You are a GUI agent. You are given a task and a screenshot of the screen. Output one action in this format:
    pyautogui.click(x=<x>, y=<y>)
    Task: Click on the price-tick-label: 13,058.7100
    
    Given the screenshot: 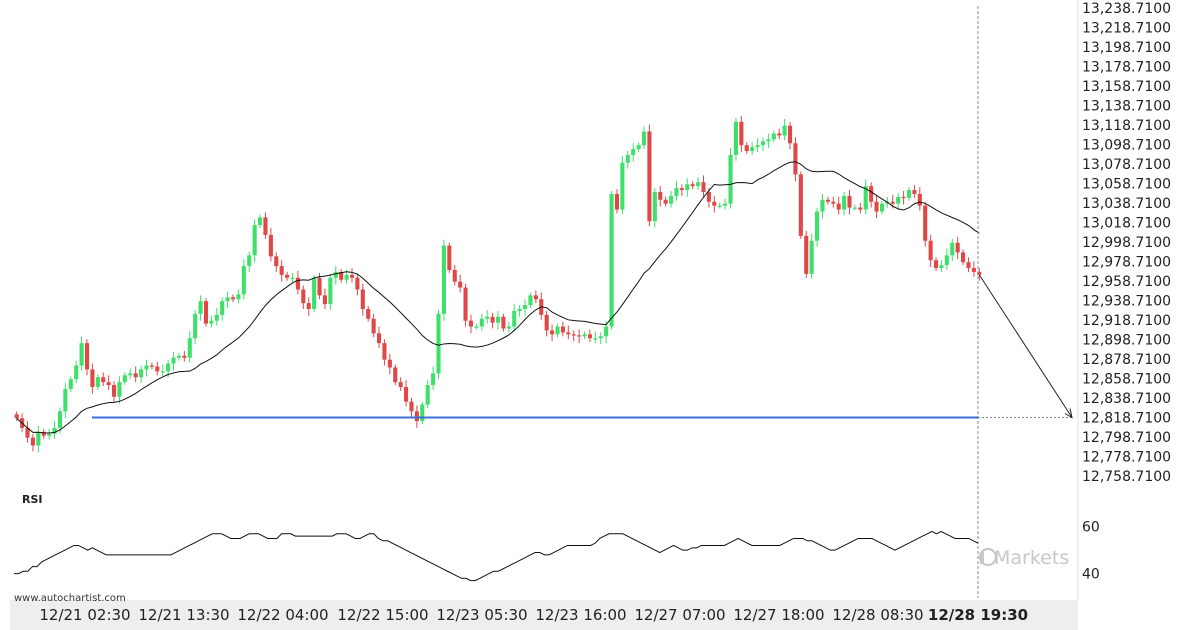 What is the action you would take?
    pyautogui.click(x=1126, y=185)
    